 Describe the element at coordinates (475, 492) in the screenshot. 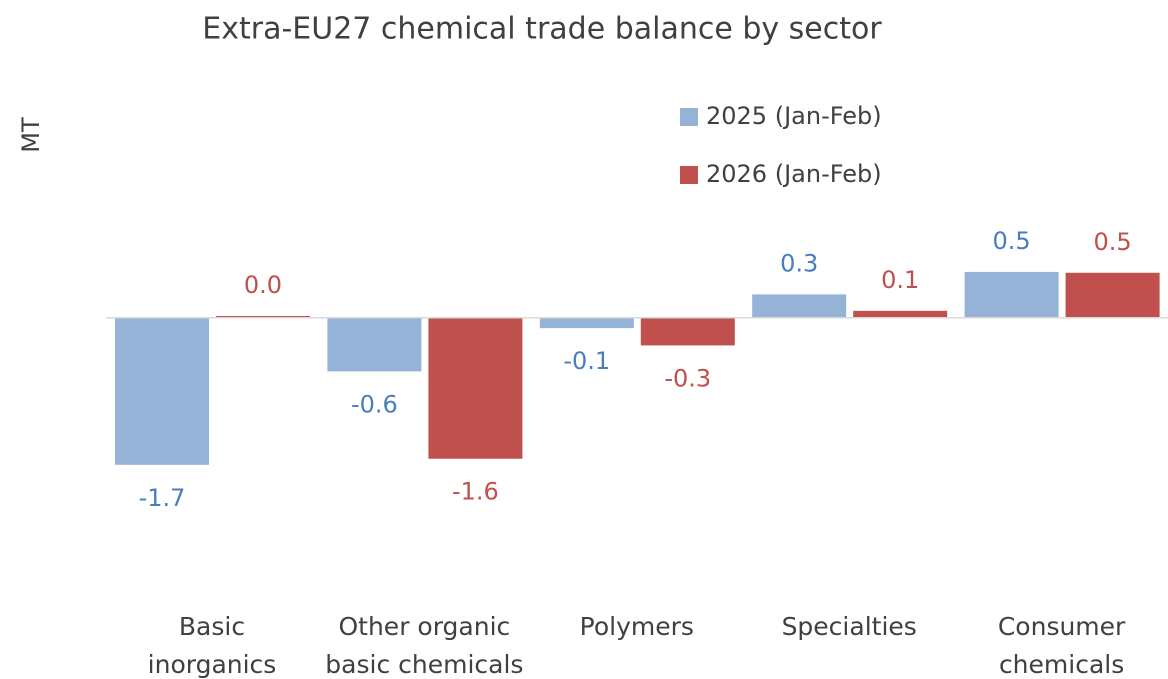

I see `data-label: -1.6` at that location.